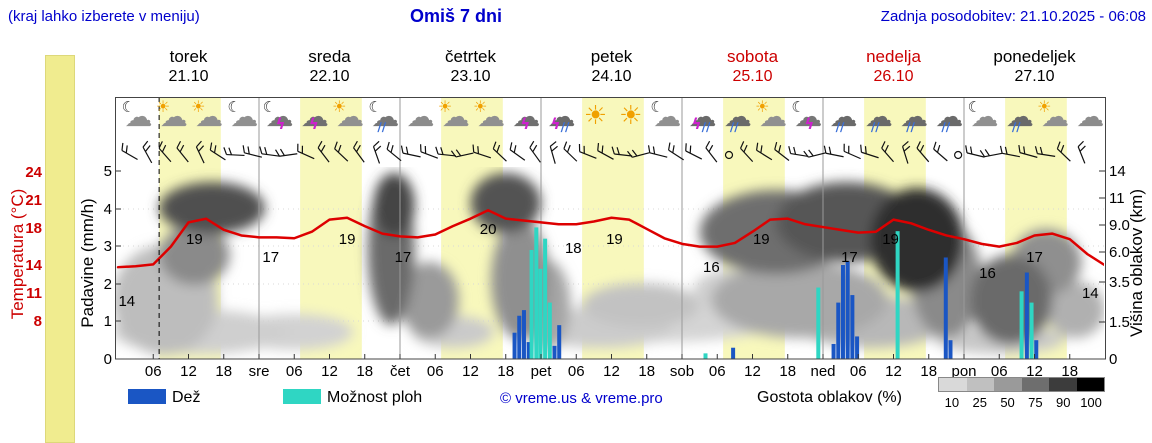  Describe the element at coordinates (1090, 118) in the screenshot. I see `weather-icon-cloud: ☁` at that location.